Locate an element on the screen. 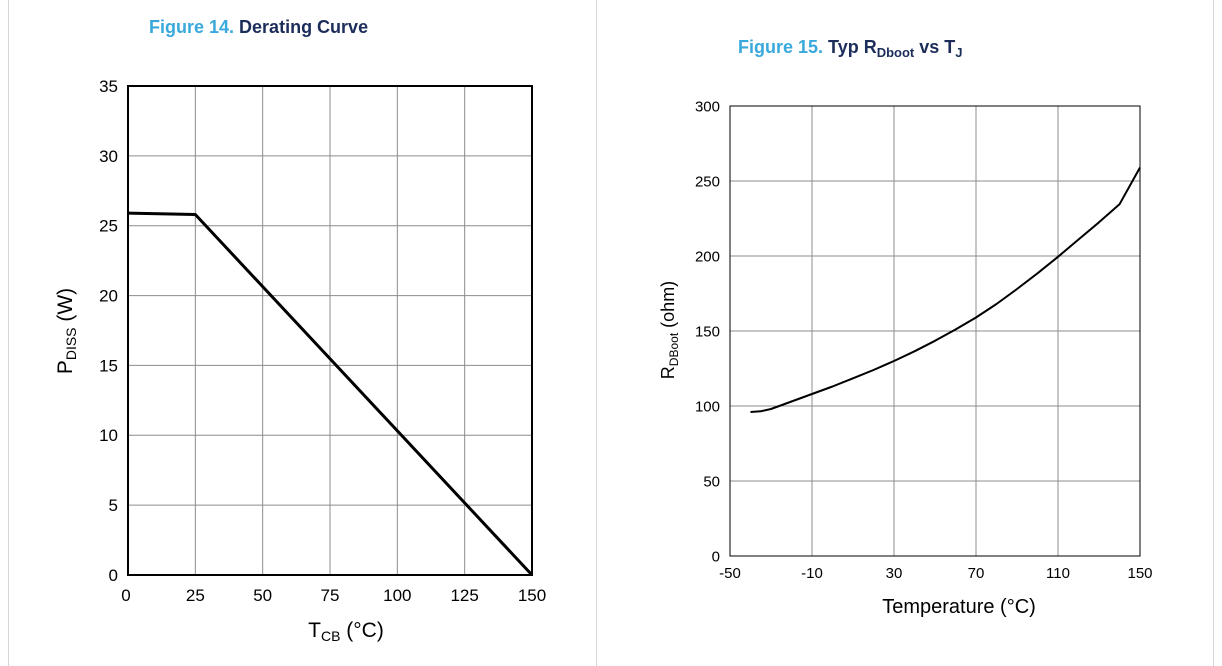 Image resolution: width=1222 pixels, height=666 pixels. x-tick-label: 25 is located at coordinates (195, 595).